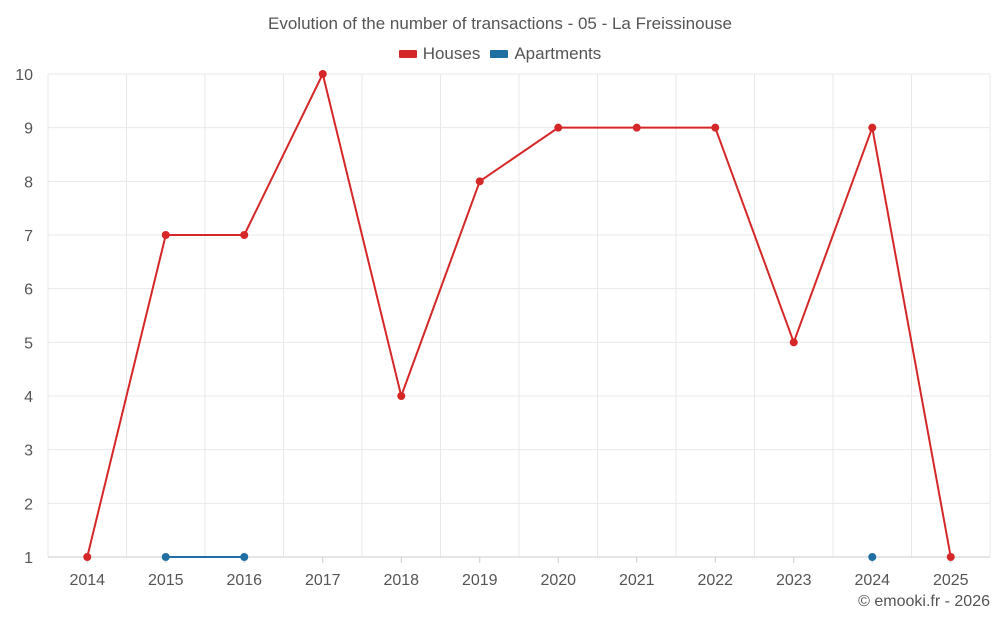 The height and width of the screenshot is (625, 1000). Describe the element at coordinates (401, 580) in the screenshot. I see `x-tick-label: 2018` at that location.